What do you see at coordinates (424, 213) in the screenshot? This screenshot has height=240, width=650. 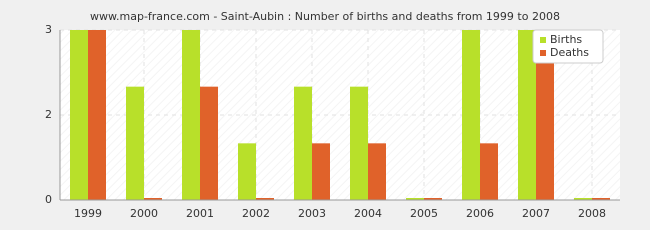 I see `x-tick-label: 2005` at bounding box center [424, 213].